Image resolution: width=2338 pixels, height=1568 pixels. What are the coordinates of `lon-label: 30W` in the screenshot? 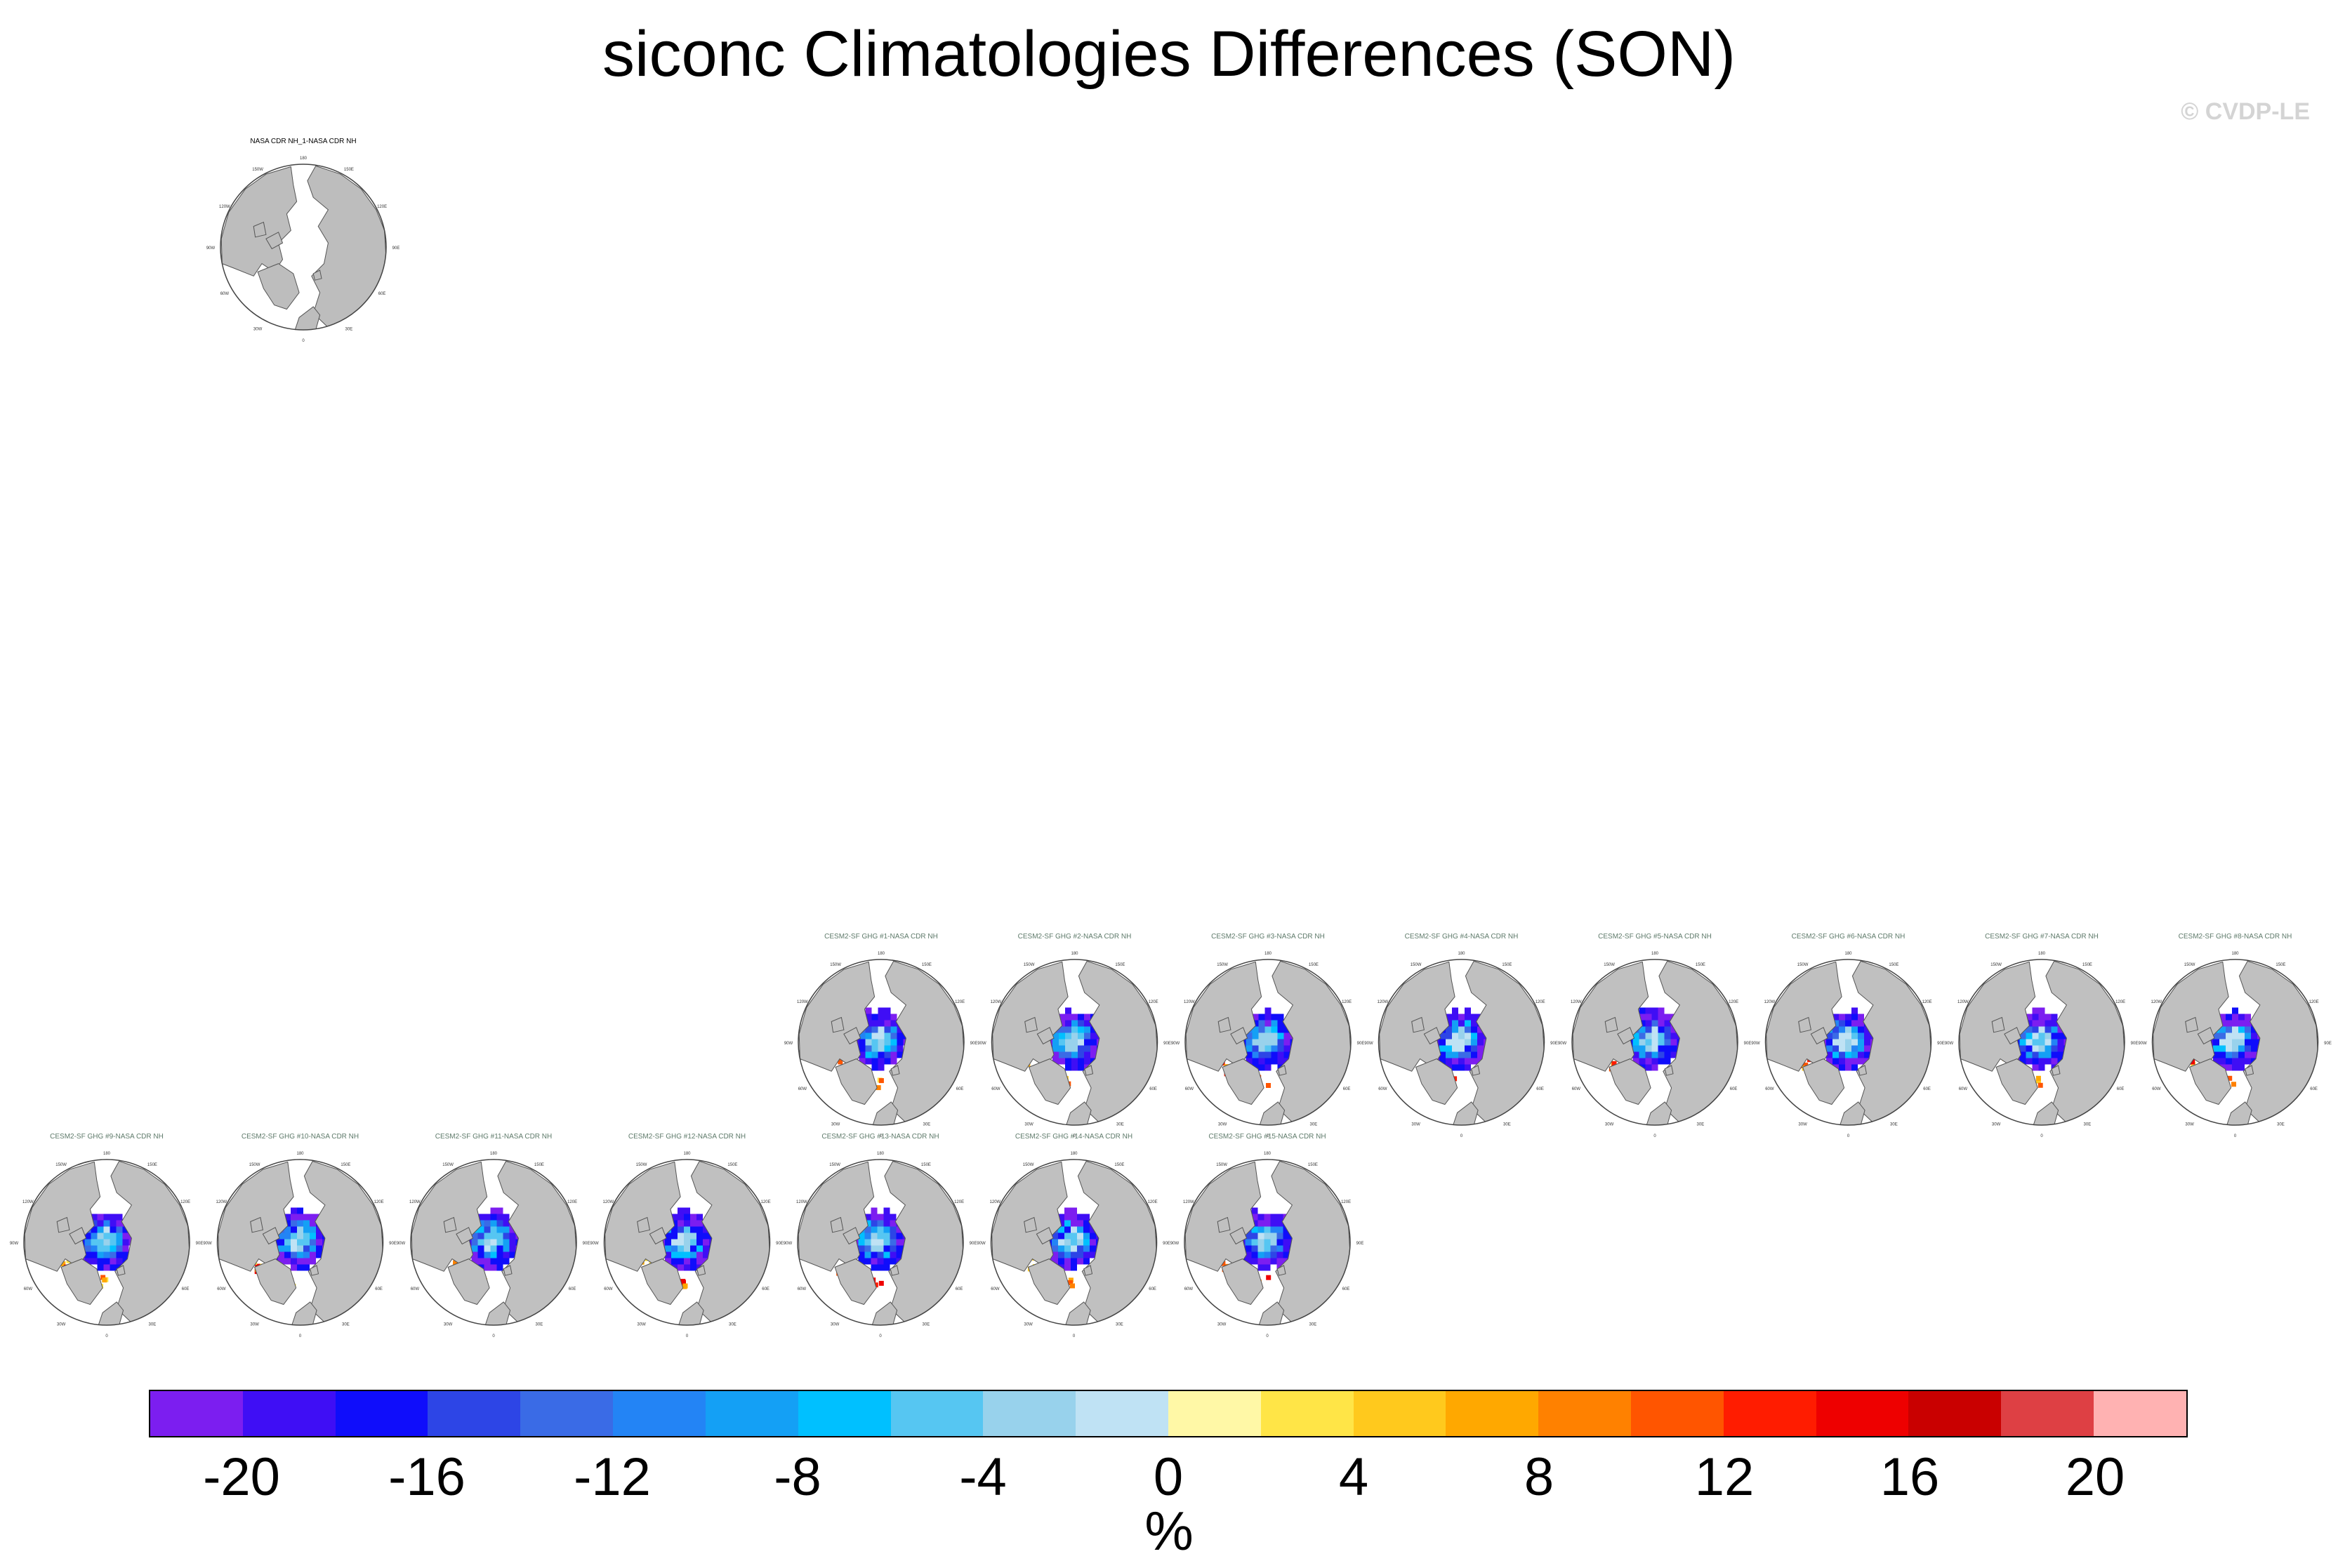 It's located at (836, 1325).